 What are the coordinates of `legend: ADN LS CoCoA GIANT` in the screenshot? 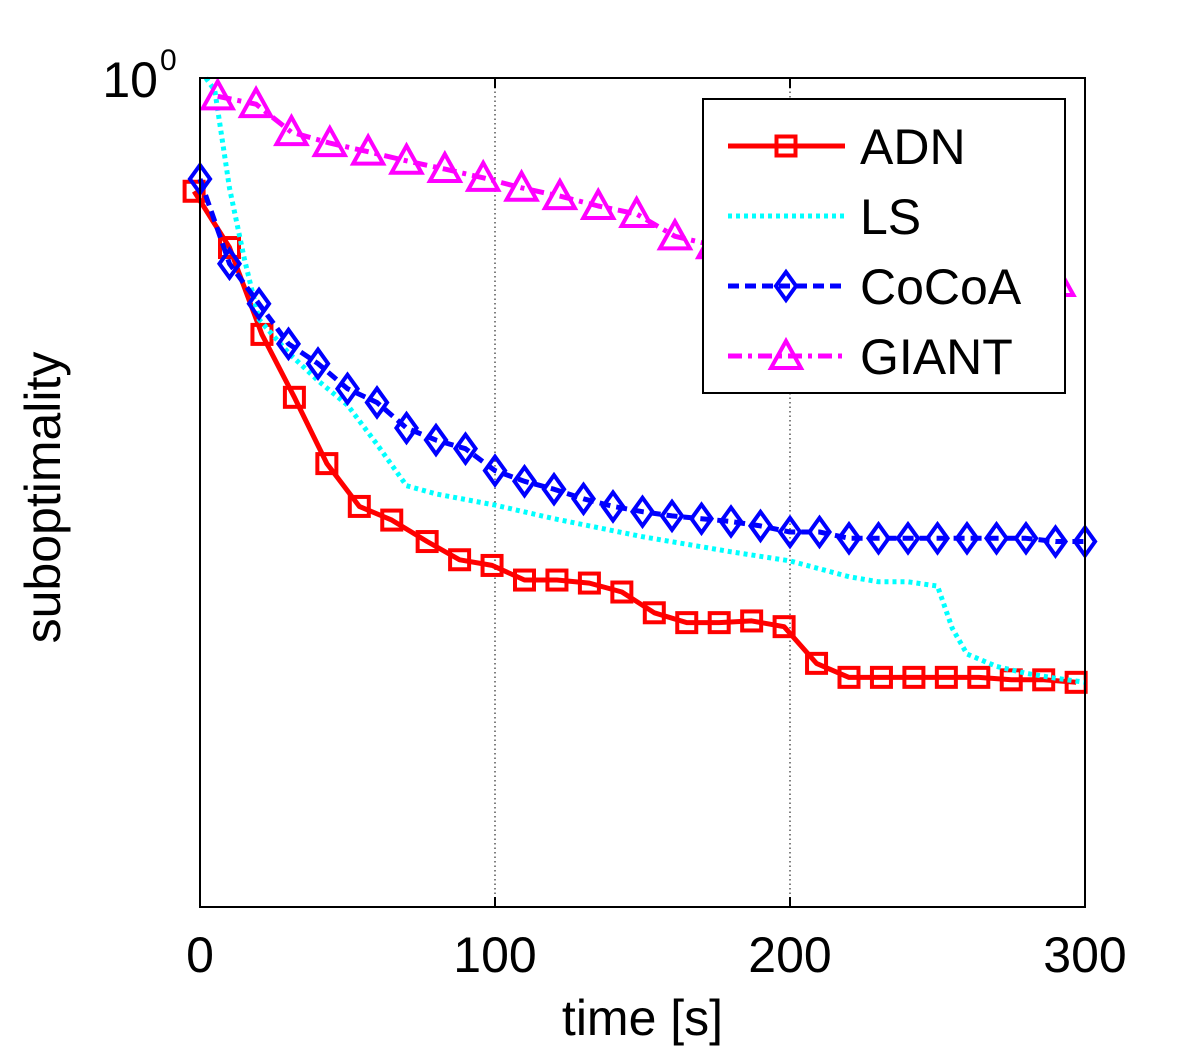 It's located at (884, 246).